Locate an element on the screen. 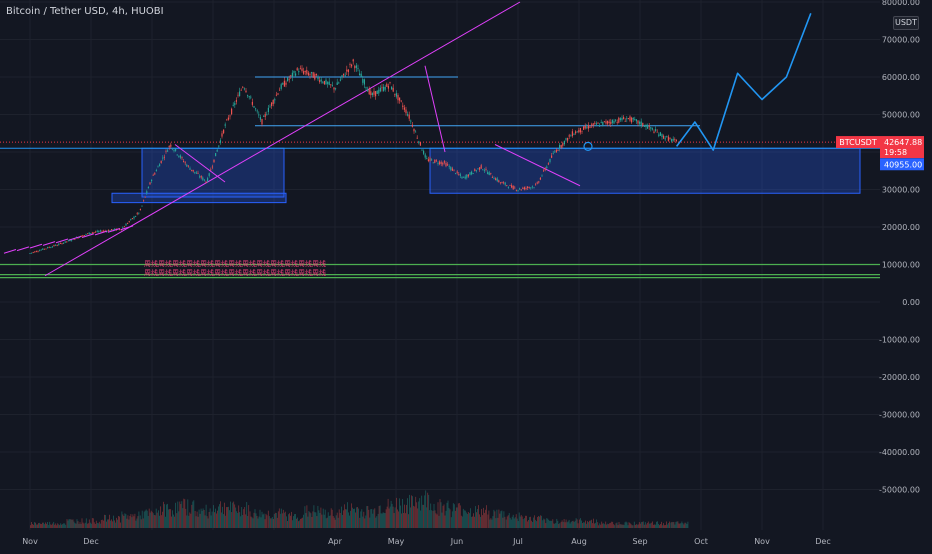 This screenshot has width=932, height=554. currency-selector: USDT is located at coordinates (906, 23).